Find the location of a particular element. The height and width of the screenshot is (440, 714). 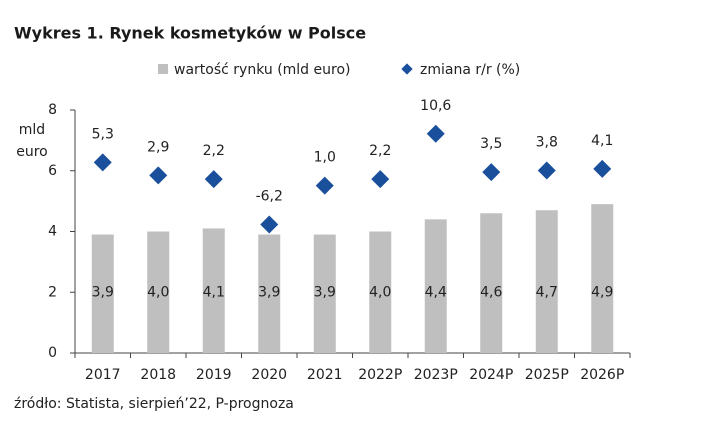

x-tick-label: 2022P is located at coordinates (380, 375).